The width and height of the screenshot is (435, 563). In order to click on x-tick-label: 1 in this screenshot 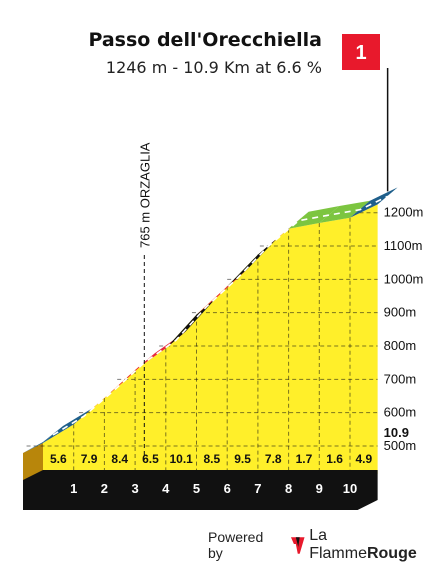, I will do `click(73, 488)`.